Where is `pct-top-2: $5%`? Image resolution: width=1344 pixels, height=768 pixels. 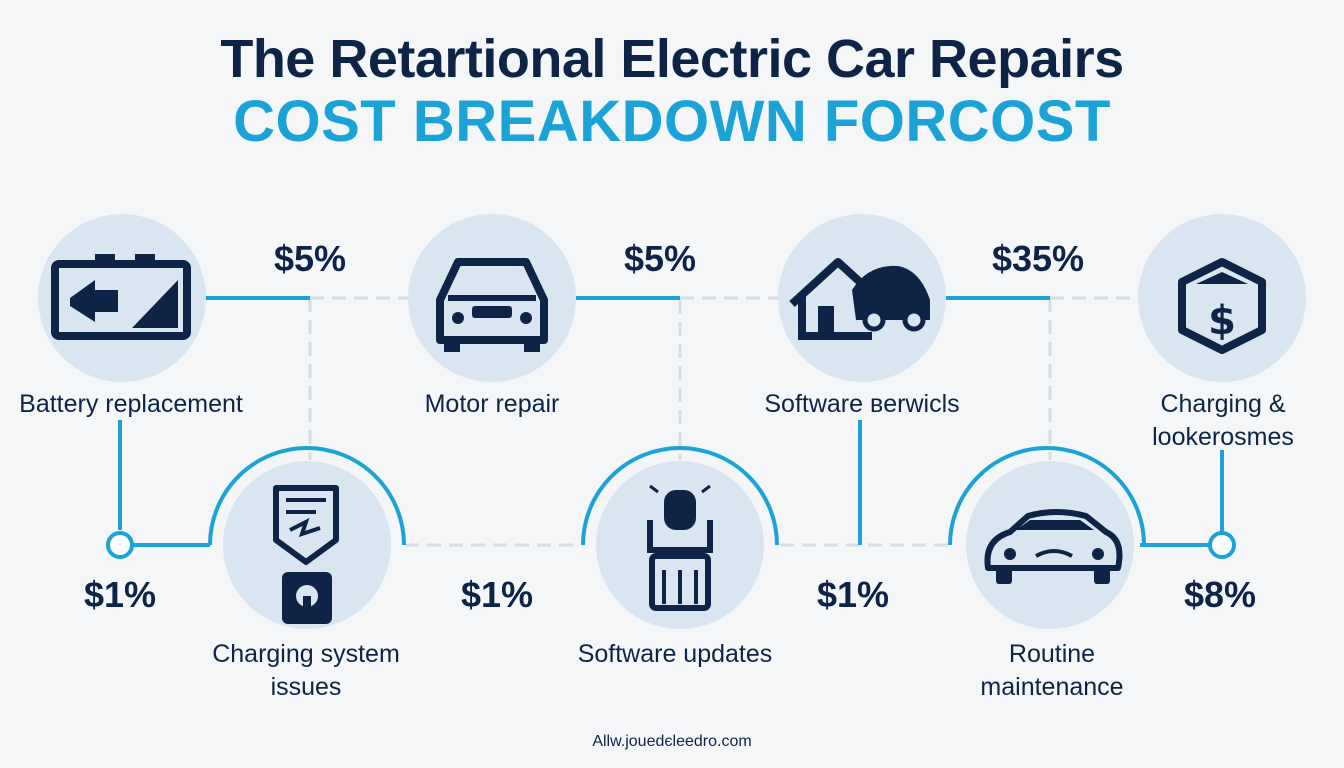
pct-top-2: $5% is located at coordinates (660, 258).